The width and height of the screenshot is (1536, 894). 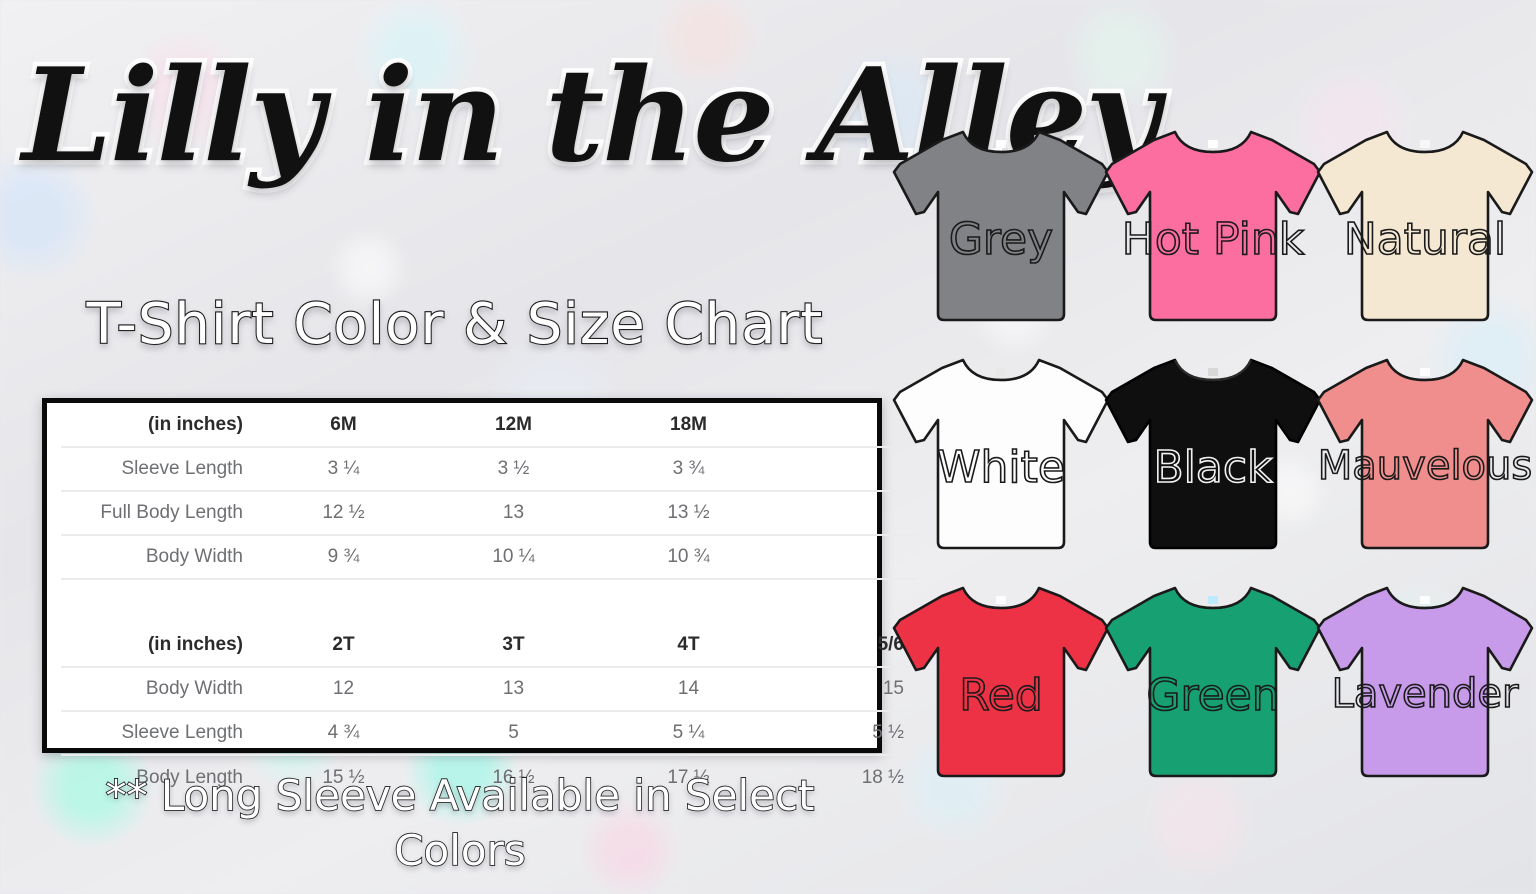 What do you see at coordinates (688, 689) in the screenshot?
I see `cell-body-width-4t: 14` at bounding box center [688, 689].